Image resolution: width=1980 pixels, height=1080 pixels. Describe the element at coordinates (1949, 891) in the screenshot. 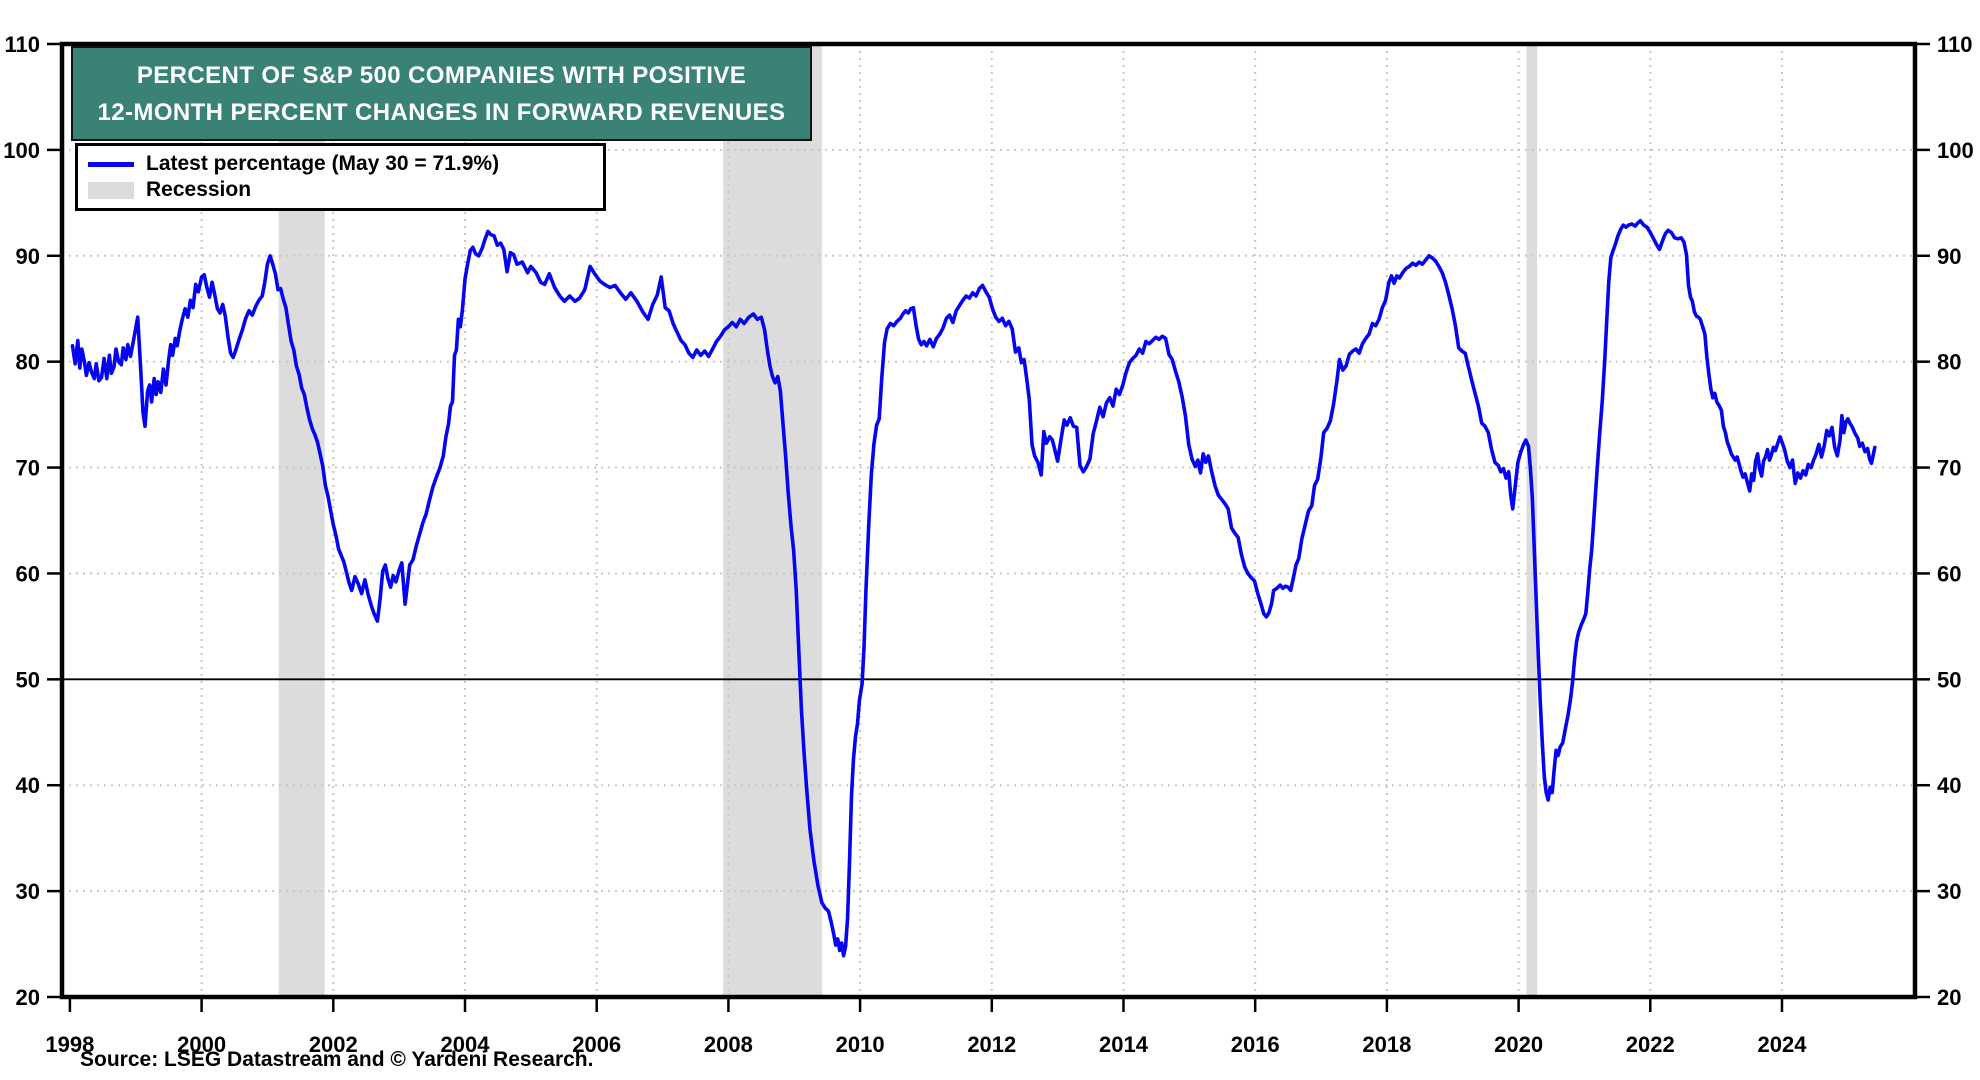

I see `y-tick-label-right: 30` at that location.